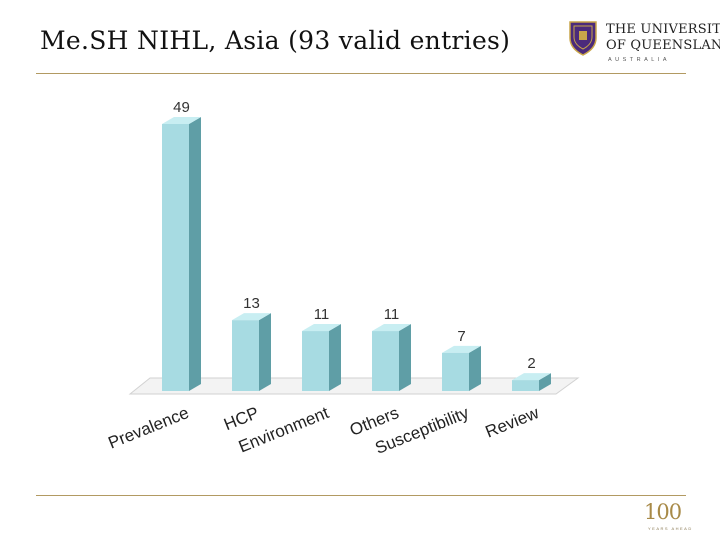 The width and height of the screenshot is (720, 540). Describe the element at coordinates (241, 418) in the screenshot. I see `category-label-hcp: HCP` at that location.